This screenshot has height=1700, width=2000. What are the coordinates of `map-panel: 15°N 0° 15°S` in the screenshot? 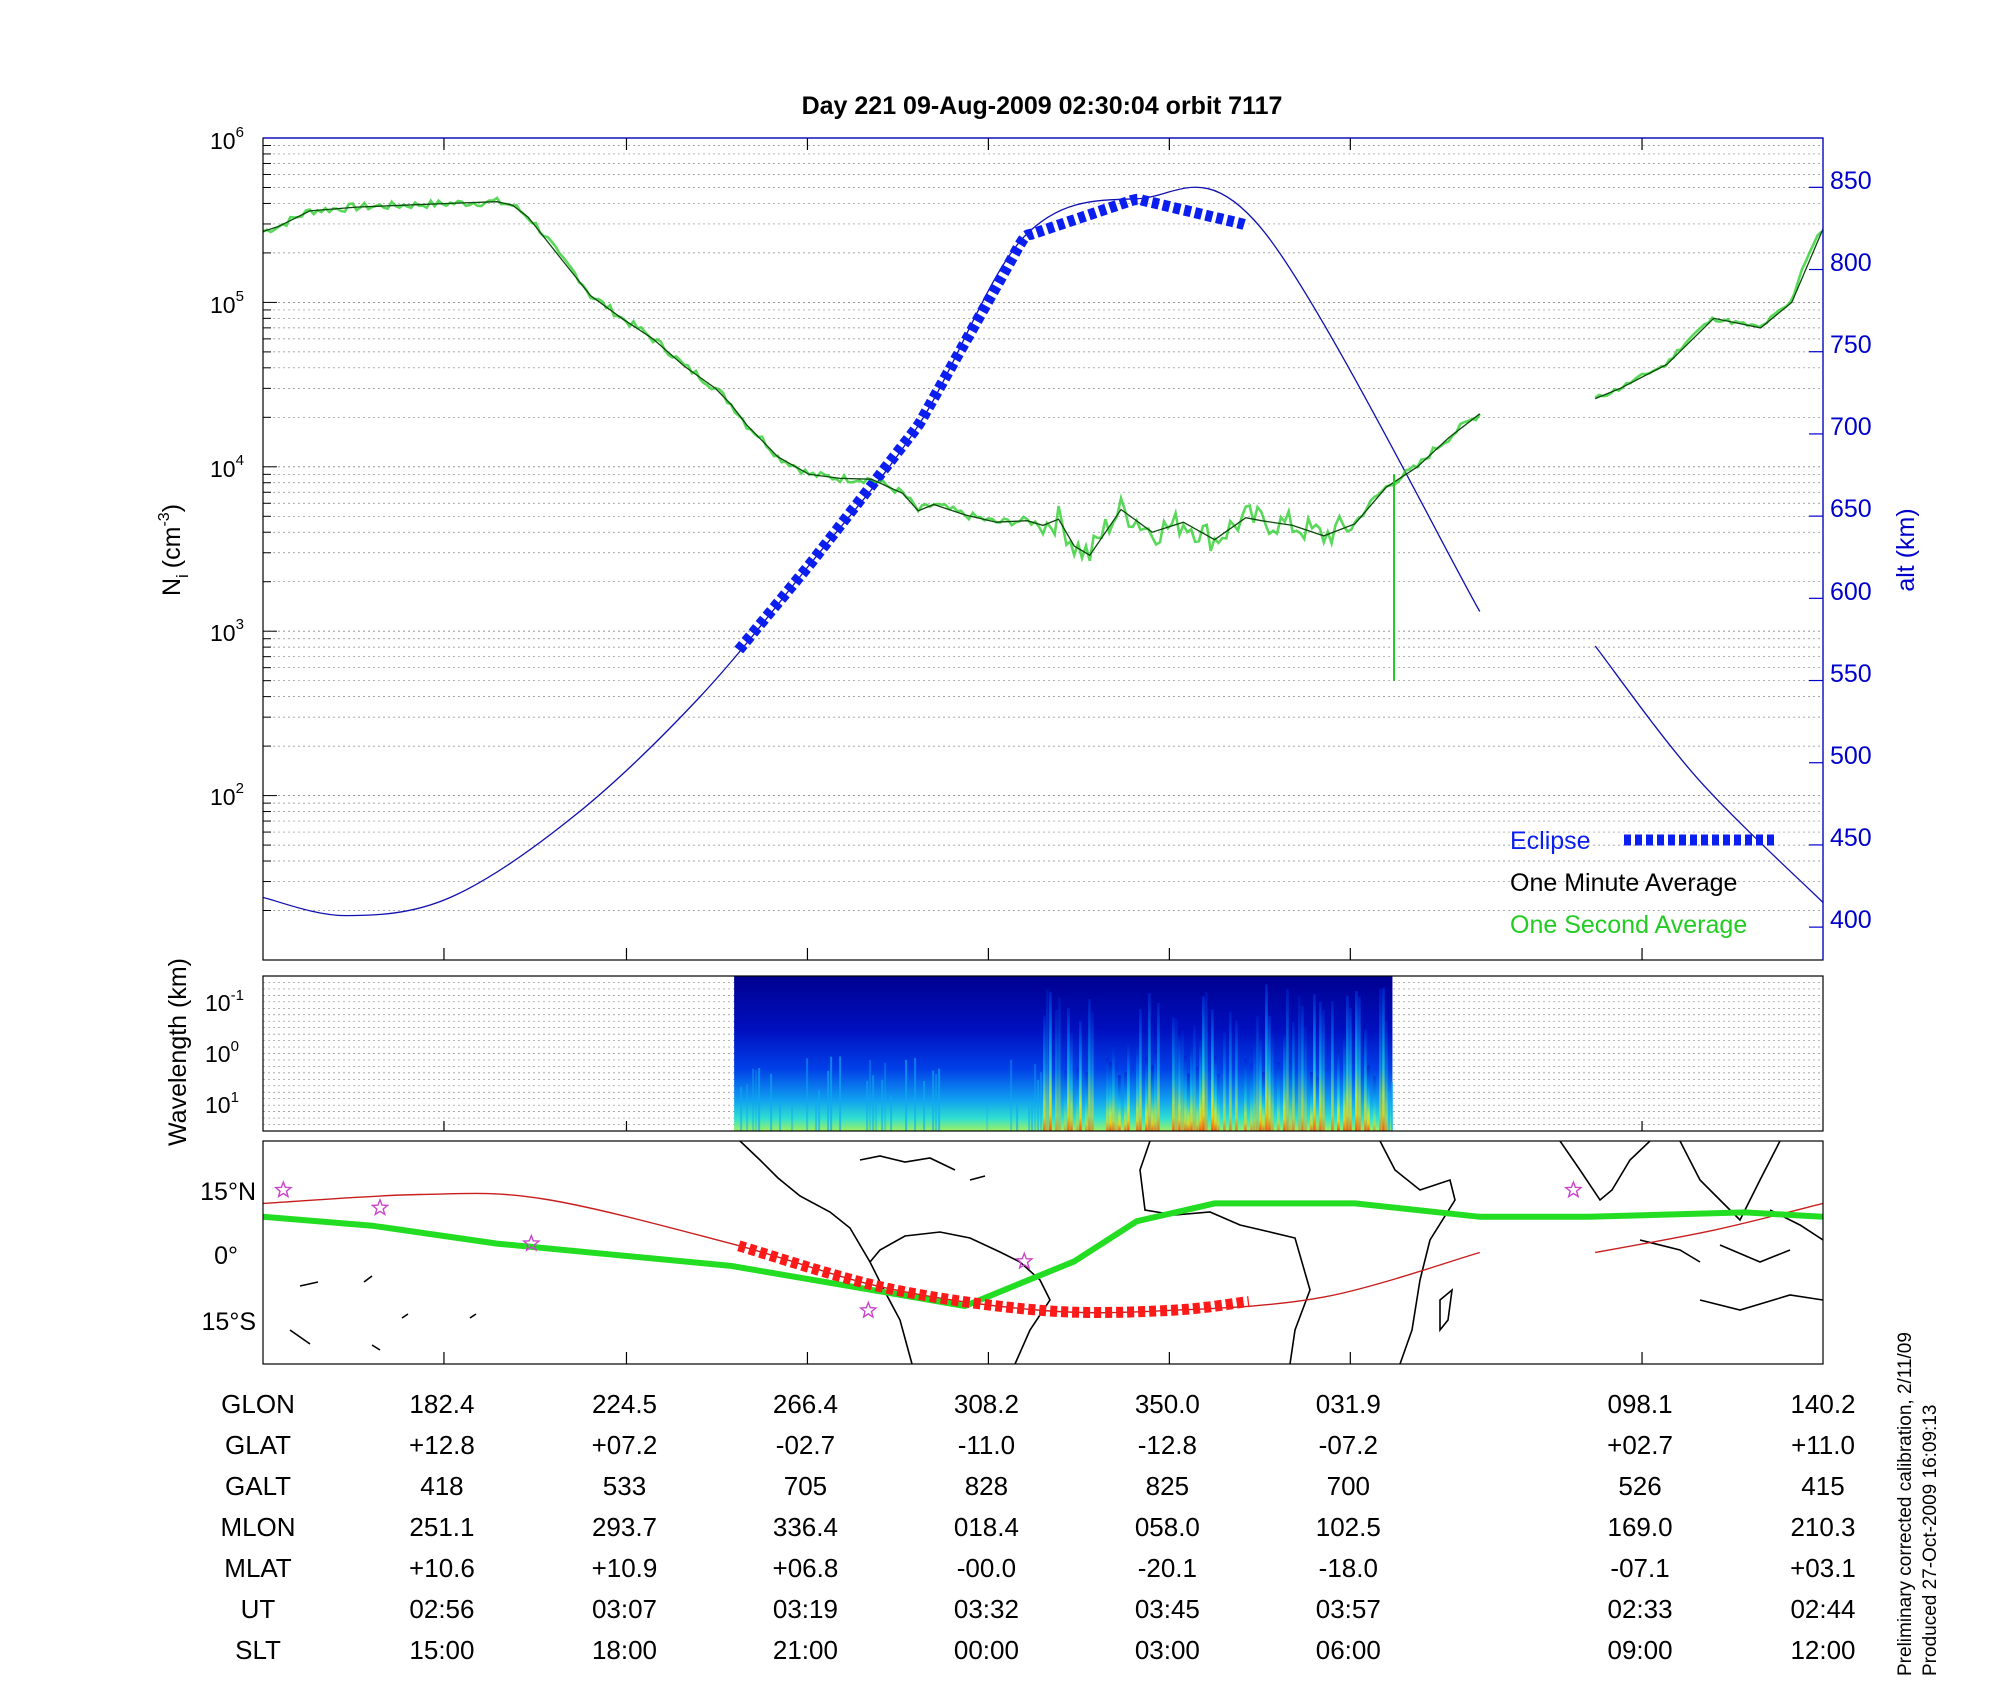 It's located at (1012, 1252).